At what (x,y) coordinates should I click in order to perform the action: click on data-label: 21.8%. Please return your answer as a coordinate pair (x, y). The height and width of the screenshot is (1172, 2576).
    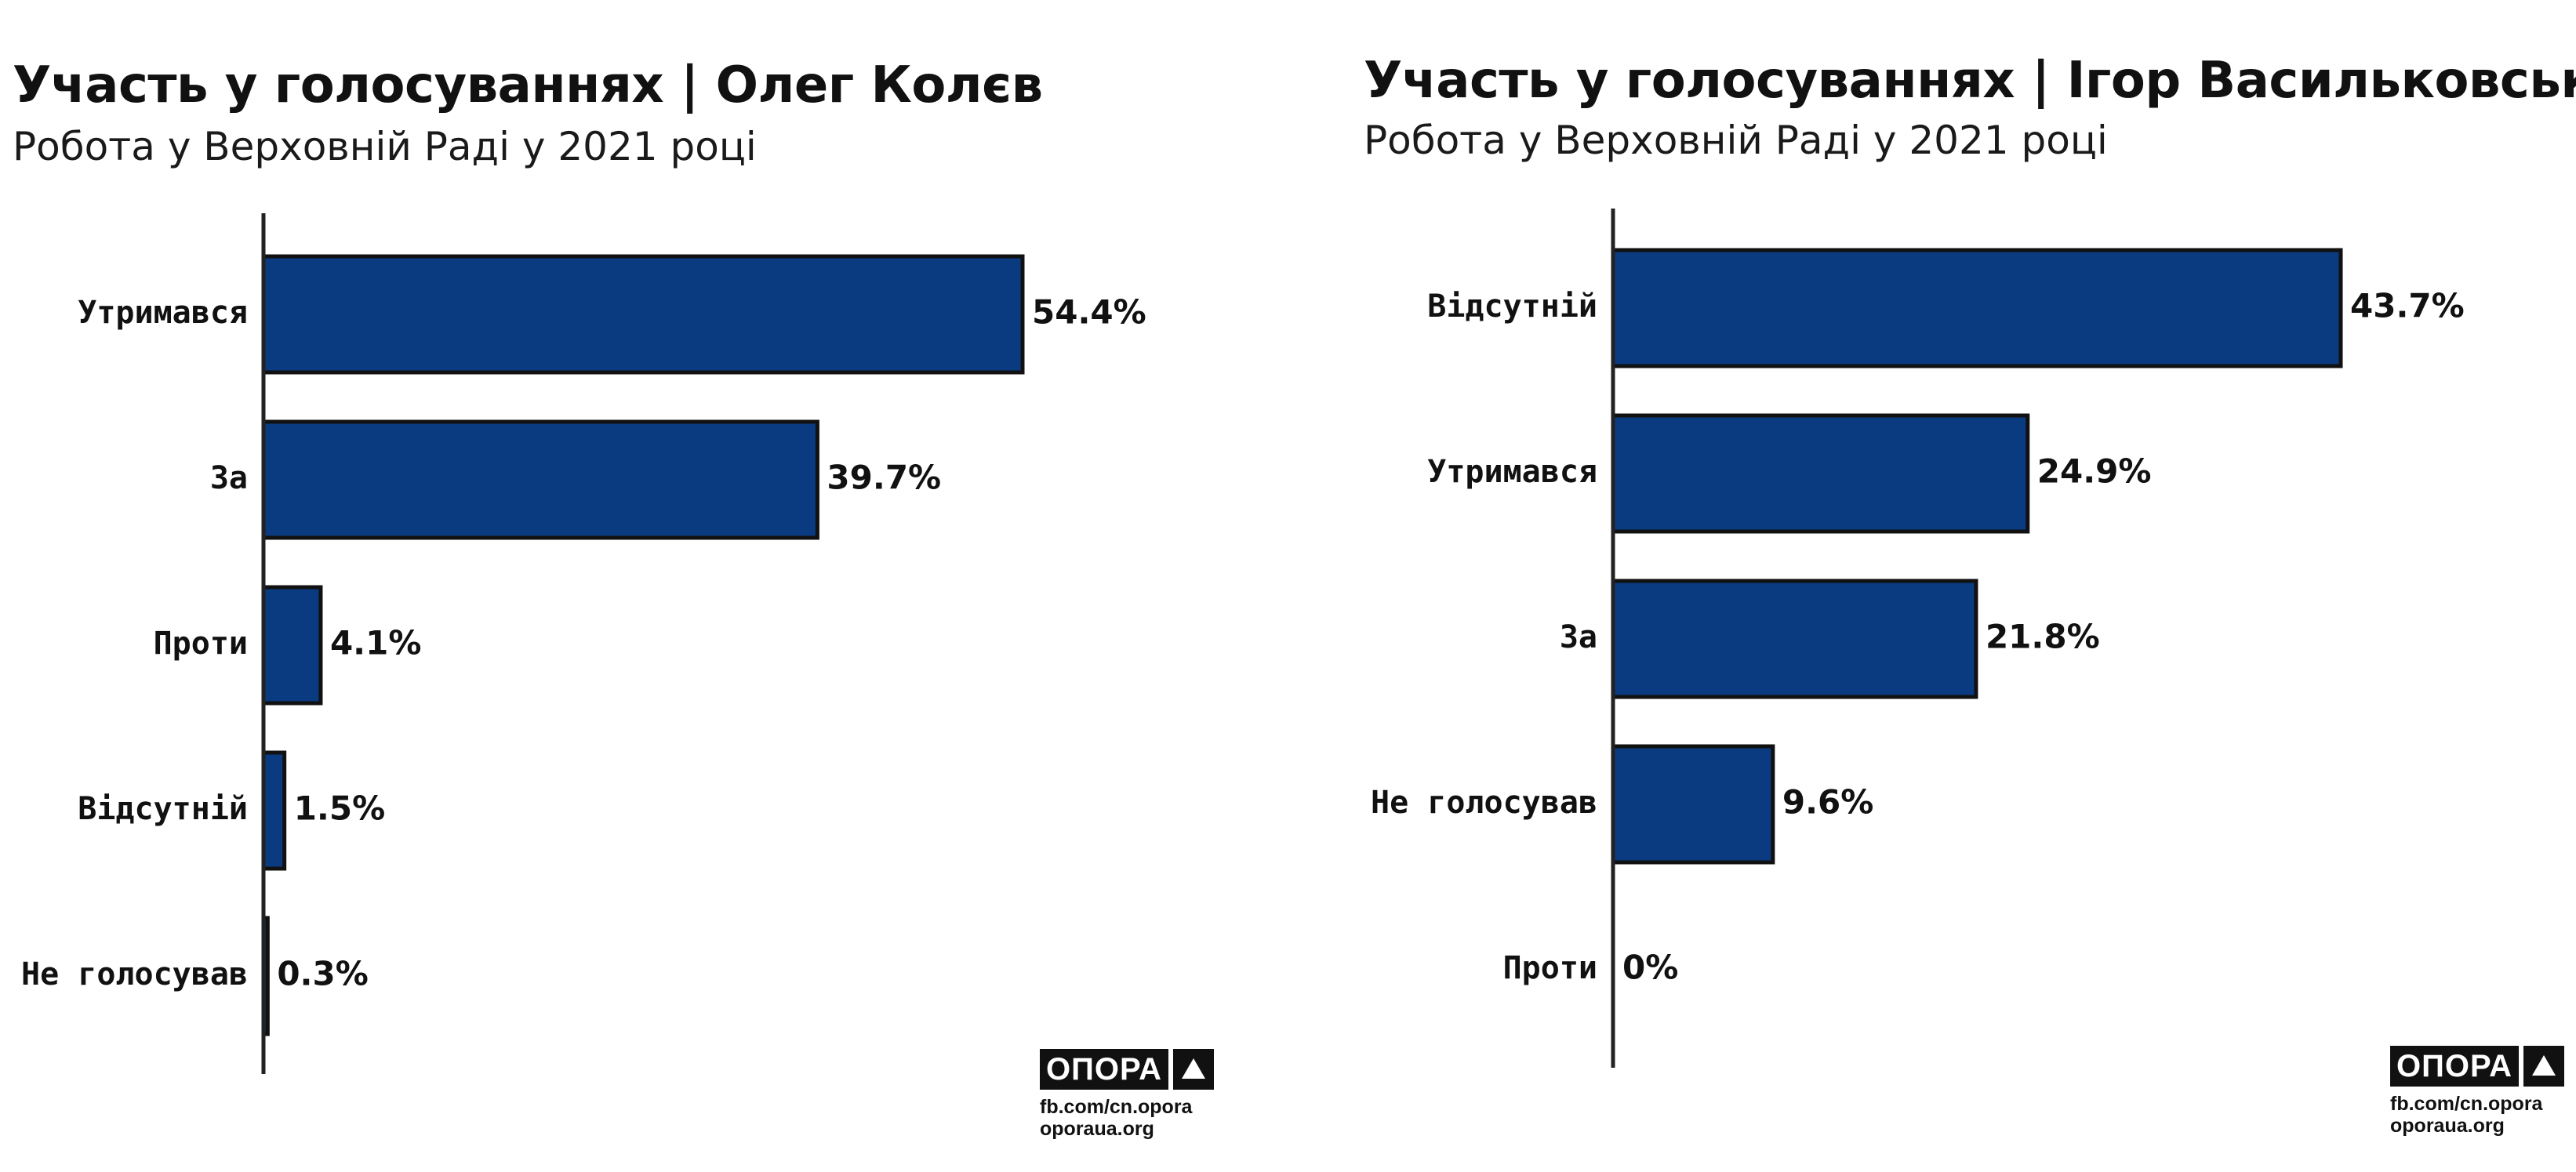
    Looking at the image, I should click on (2043, 637).